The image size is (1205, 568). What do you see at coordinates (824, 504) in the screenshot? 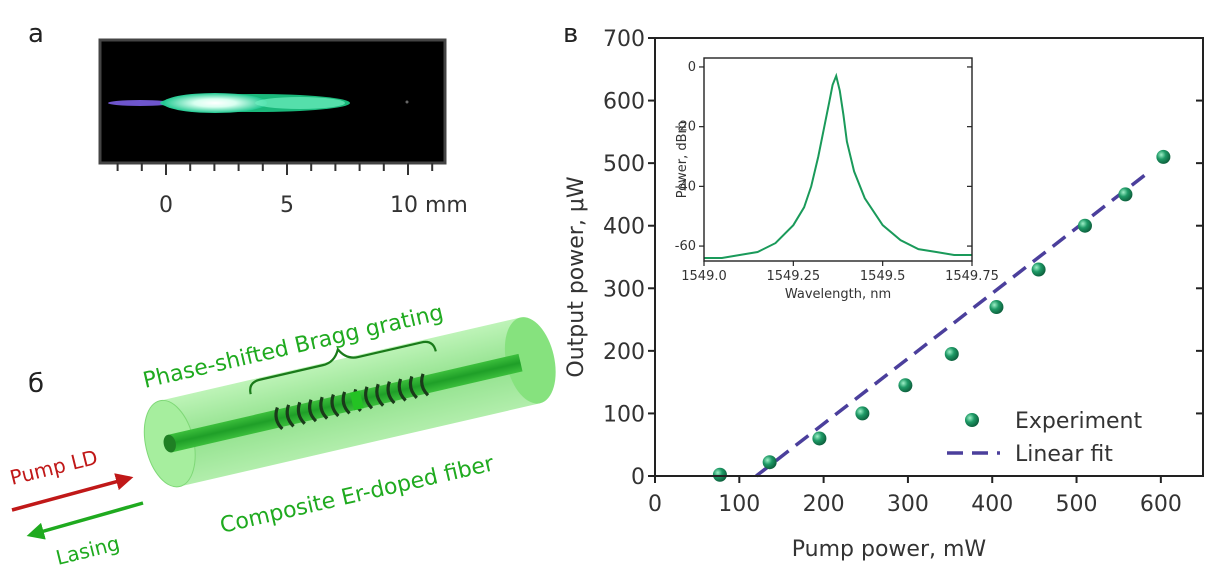
I see `main-x-tick-label: 200` at bounding box center [824, 504].